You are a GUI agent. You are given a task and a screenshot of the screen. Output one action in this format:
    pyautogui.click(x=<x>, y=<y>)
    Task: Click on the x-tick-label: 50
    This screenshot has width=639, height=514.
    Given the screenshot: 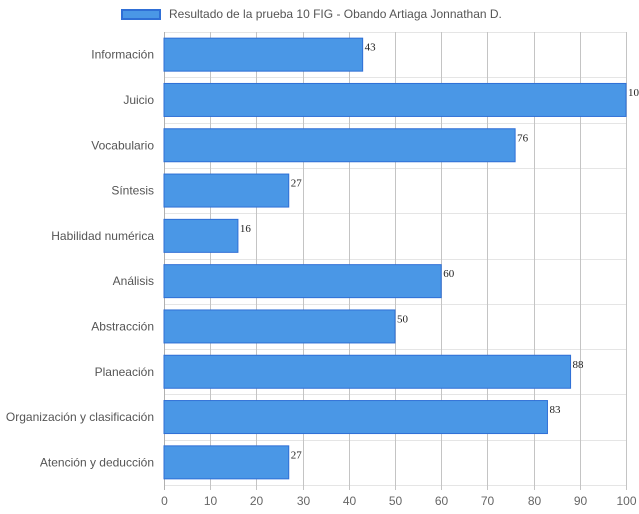 What is the action you would take?
    pyautogui.click(x=396, y=501)
    